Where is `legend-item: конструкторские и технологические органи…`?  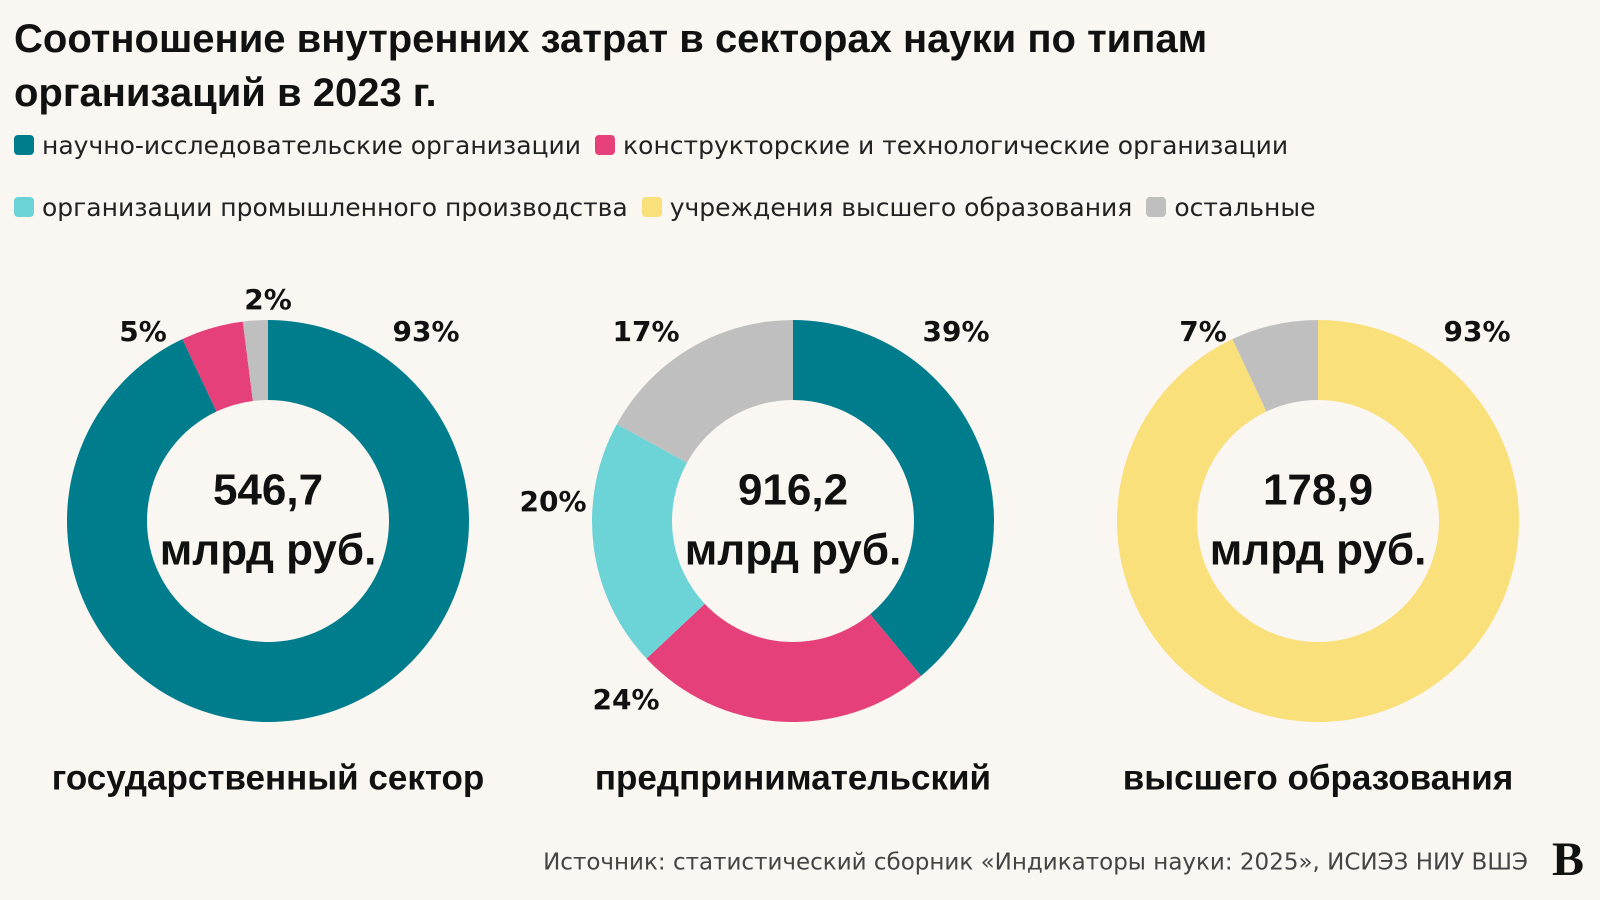
legend-item: конструкторские и технологические органи… is located at coordinates (941, 145).